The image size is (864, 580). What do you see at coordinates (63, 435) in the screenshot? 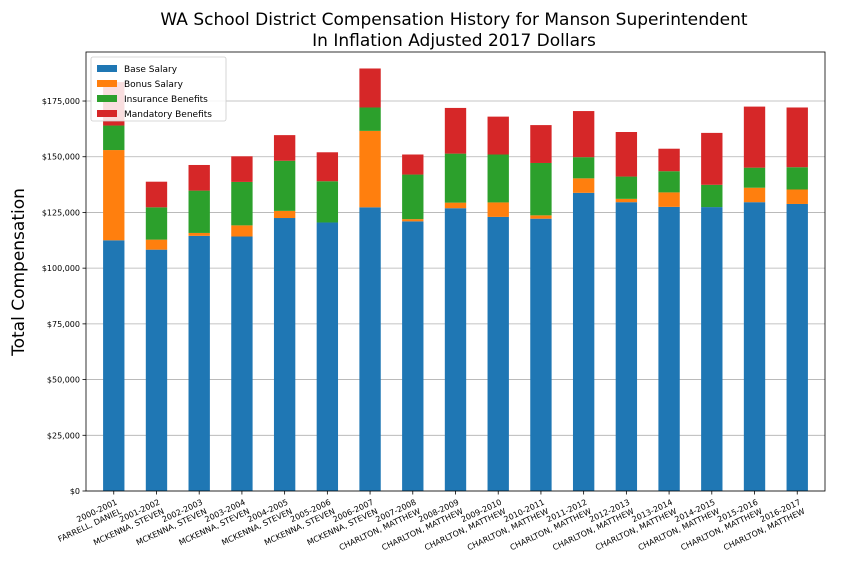
I see `y-tick-label: $25,000` at bounding box center [63, 435].